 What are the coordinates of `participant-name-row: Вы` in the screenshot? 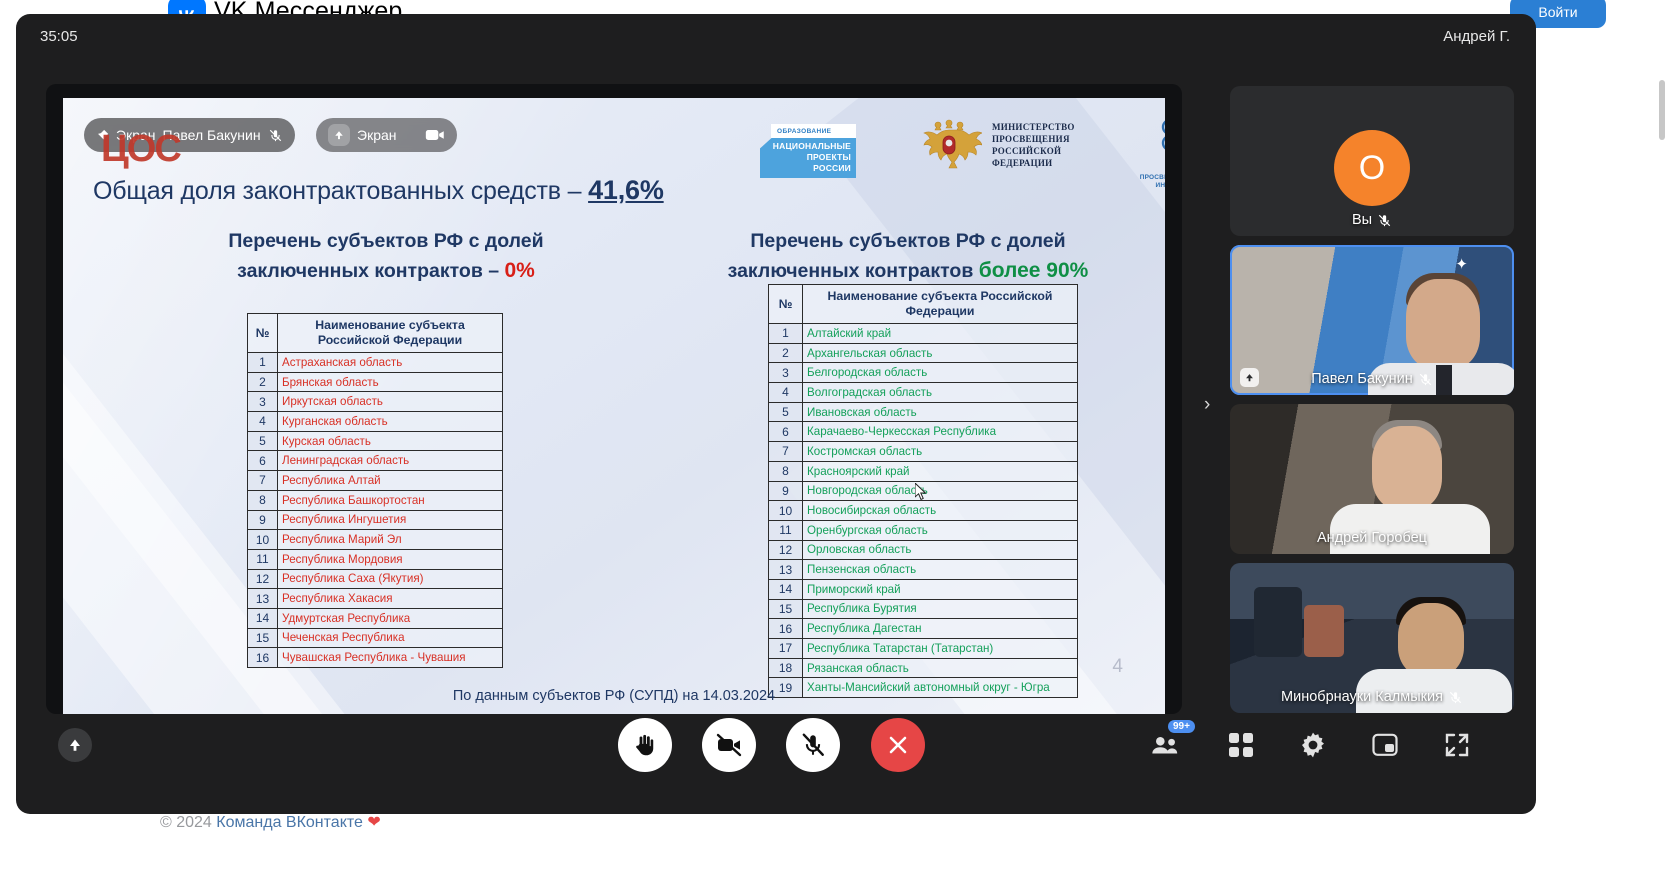 It's located at (1372, 220).